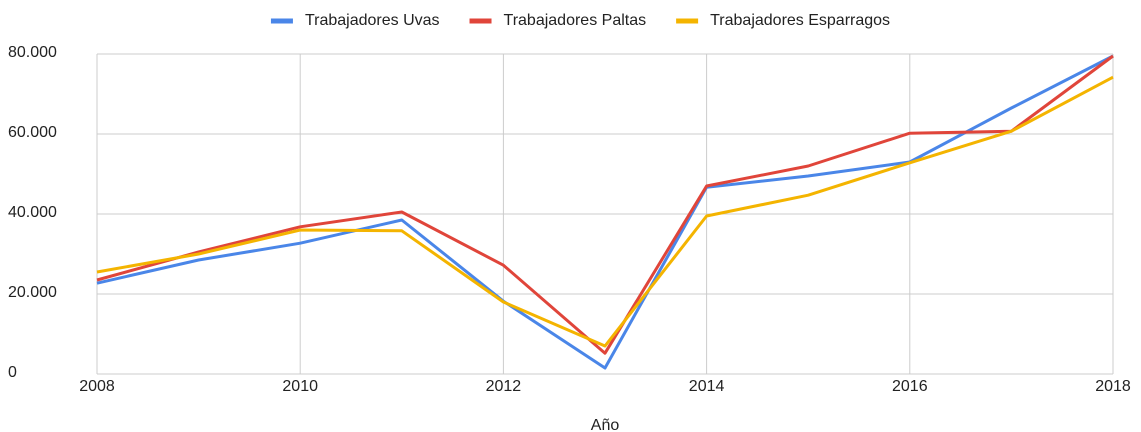  Describe the element at coordinates (910, 386) in the screenshot. I see `x-tick-label: 2016` at that location.